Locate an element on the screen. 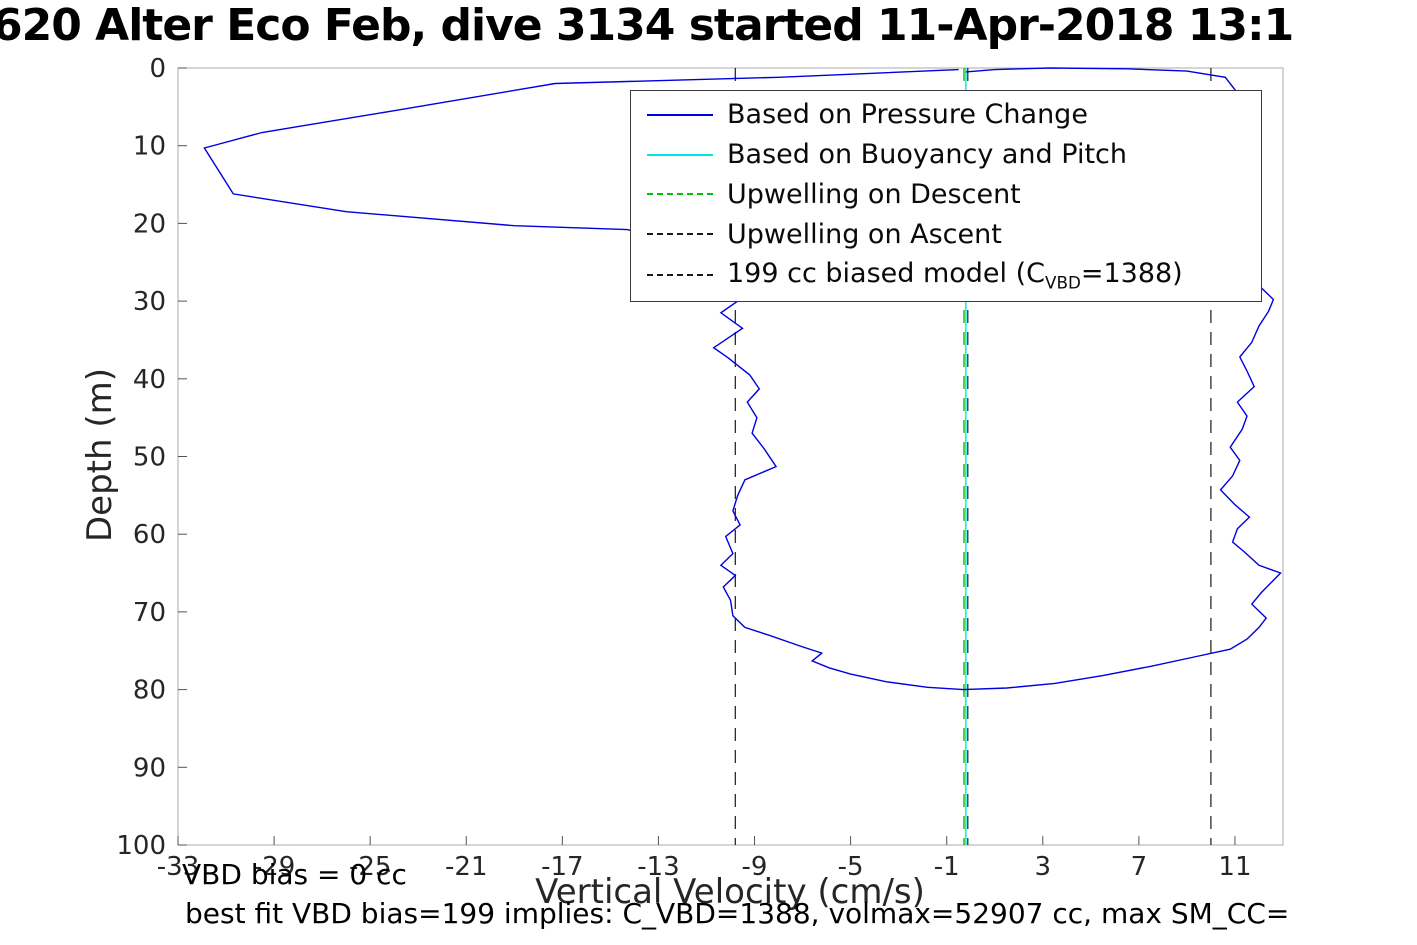 Image resolution: width=1417 pixels, height=945 pixels. y-tick-label: 100 is located at coordinates (141, 846).